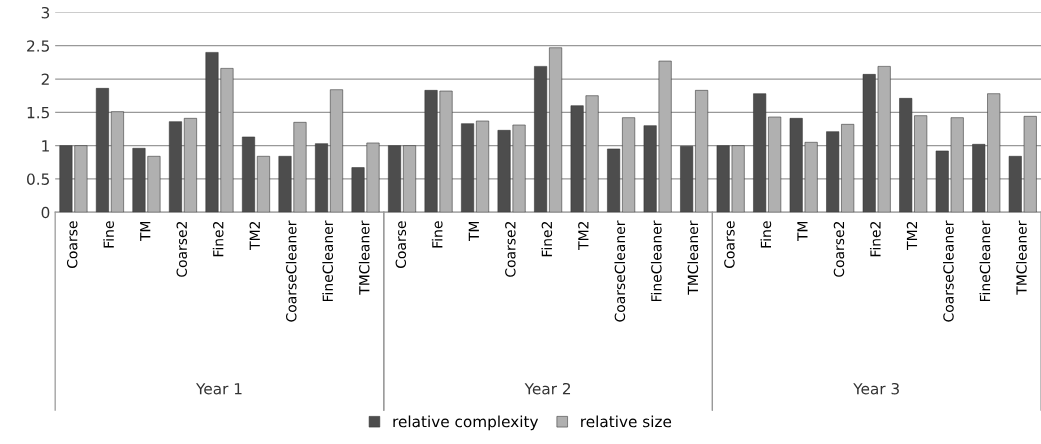  I want to click on text: Year 2, so click(547, 388).